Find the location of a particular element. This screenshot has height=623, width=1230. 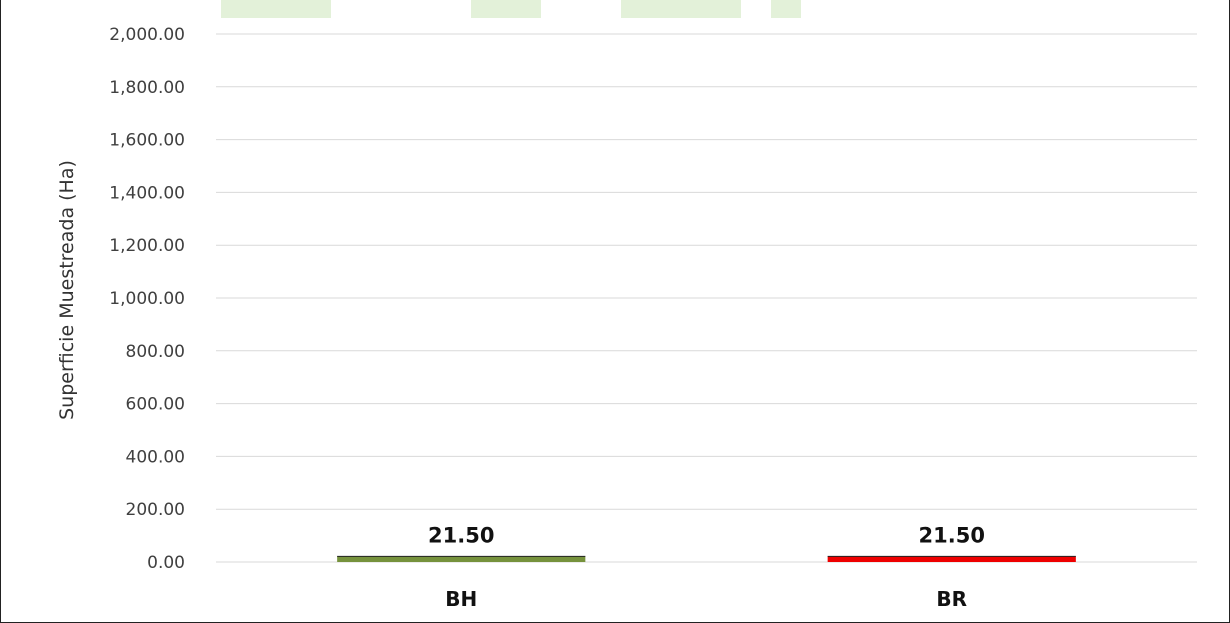

y-tick-label: 1,800.00 is located at coordinates (147, 88).